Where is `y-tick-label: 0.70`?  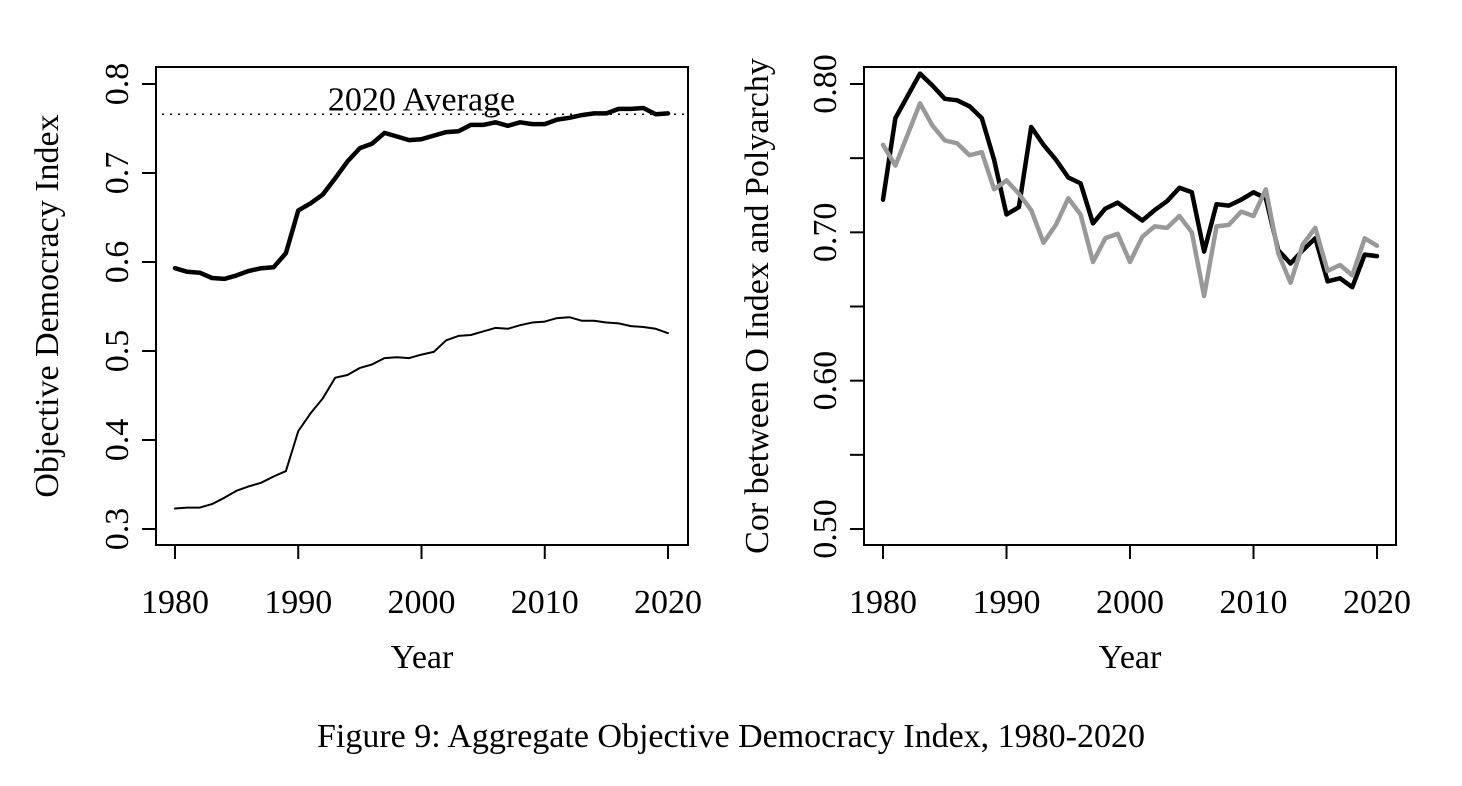 y-tick-label: 0.70 is located at coordinates (825, 232).